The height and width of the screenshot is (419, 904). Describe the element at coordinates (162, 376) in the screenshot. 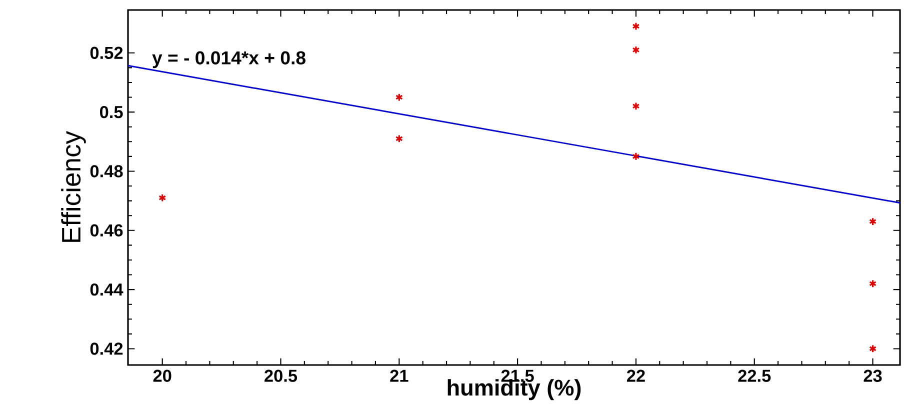

I see `x-tick-label: 20` at that location.